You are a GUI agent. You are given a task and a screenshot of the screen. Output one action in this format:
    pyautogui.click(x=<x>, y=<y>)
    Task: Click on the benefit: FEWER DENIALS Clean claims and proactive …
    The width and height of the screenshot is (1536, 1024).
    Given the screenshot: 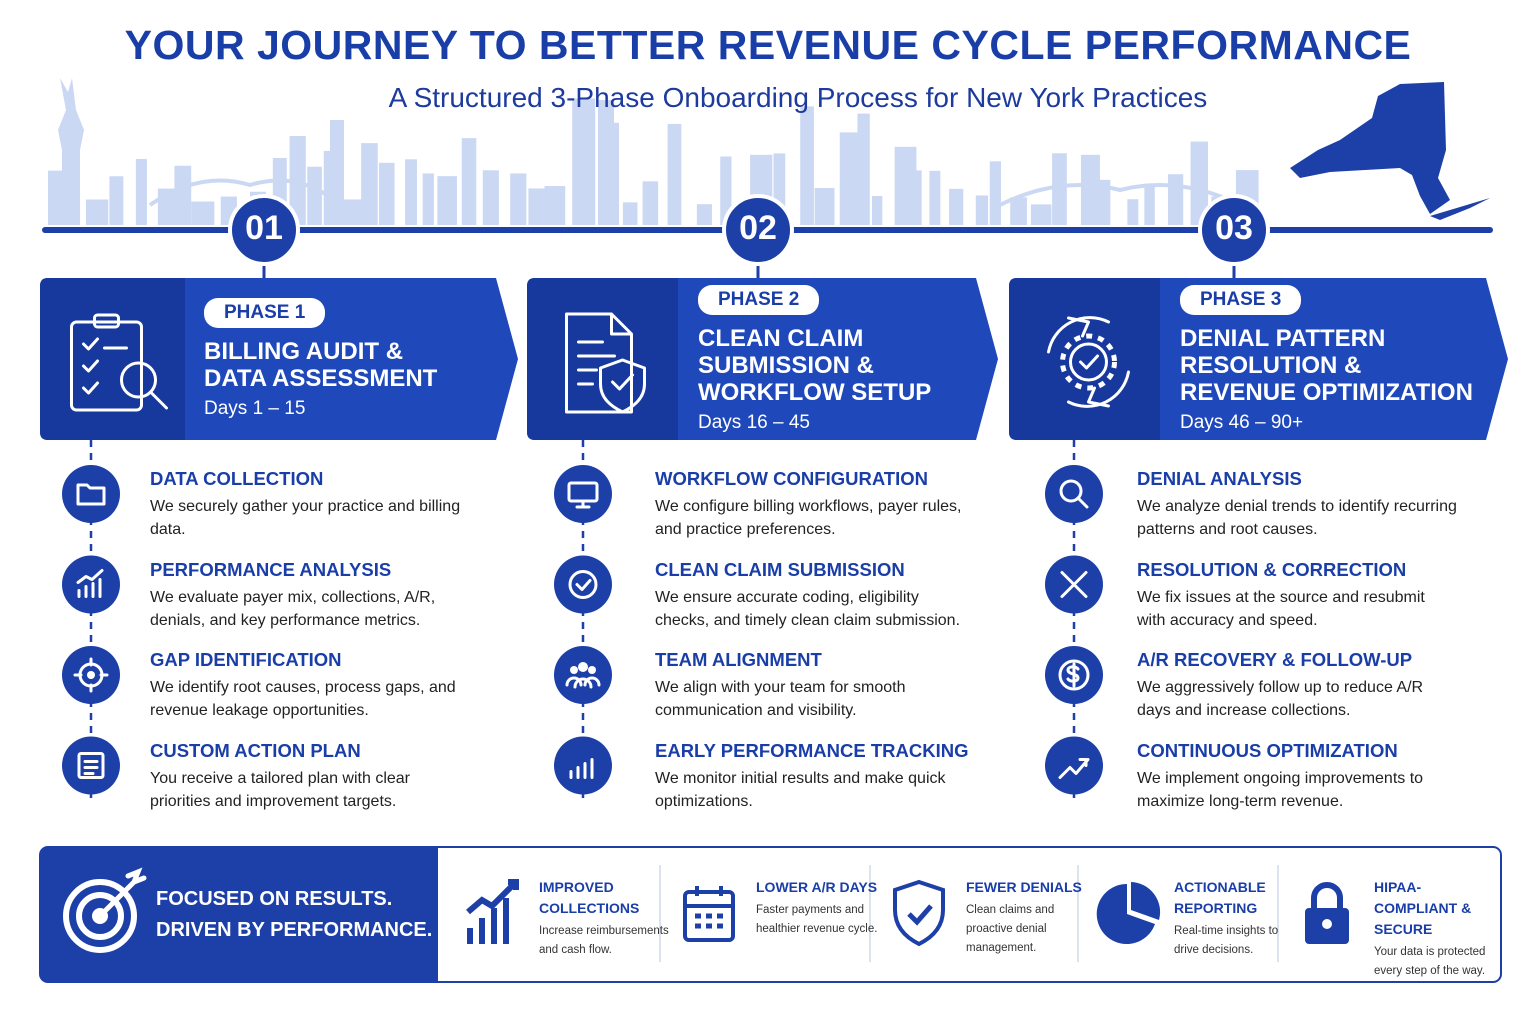 What is the action you would take?
    pyautogui.click(x=1031, y=917)
    